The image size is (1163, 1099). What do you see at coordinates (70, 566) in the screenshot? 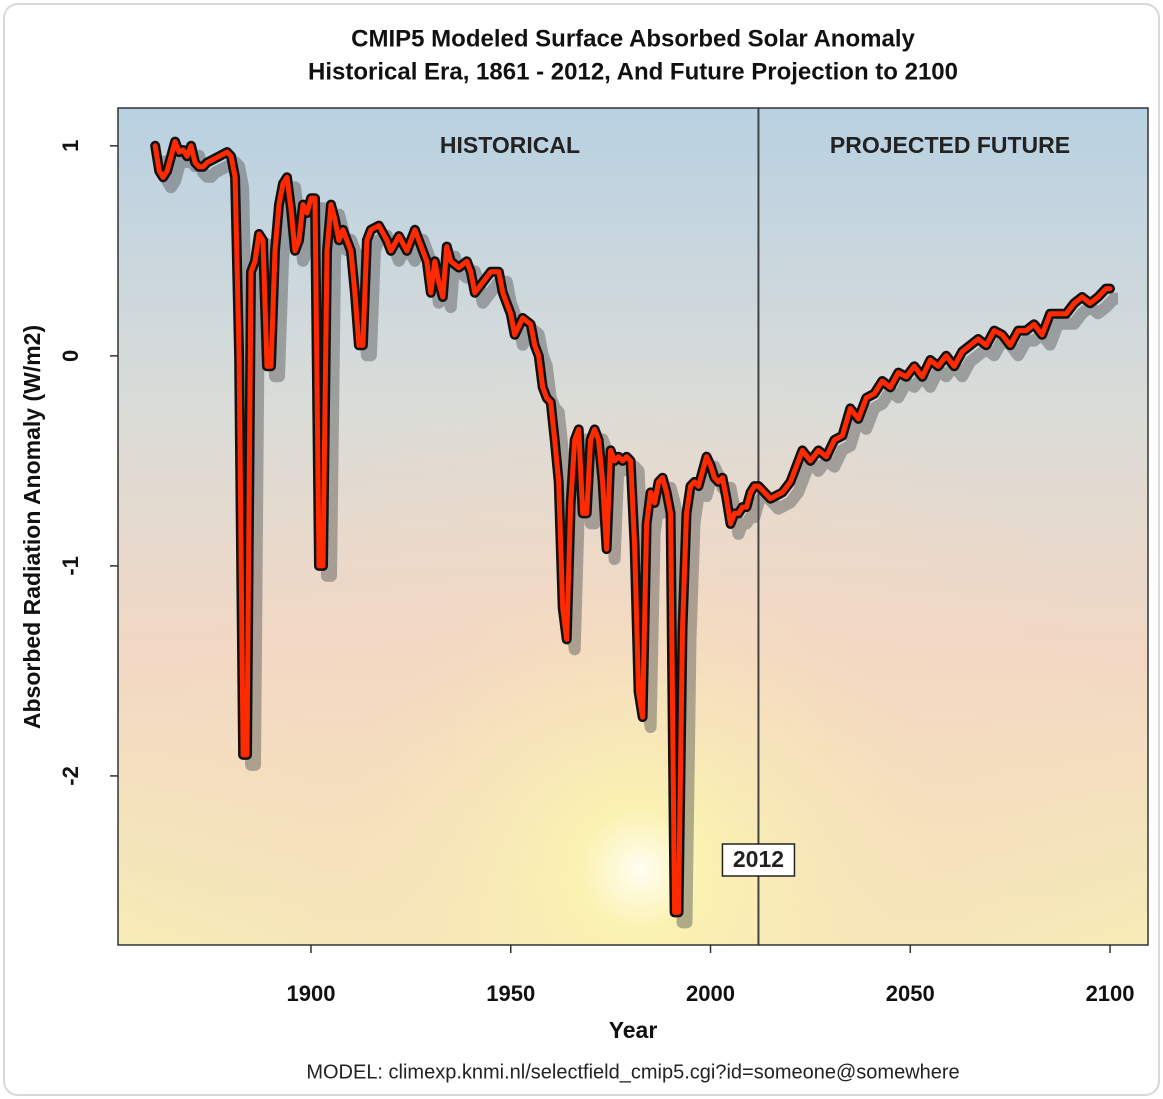
I see `y-tick-label: -1` at bounding box center [70, 566].